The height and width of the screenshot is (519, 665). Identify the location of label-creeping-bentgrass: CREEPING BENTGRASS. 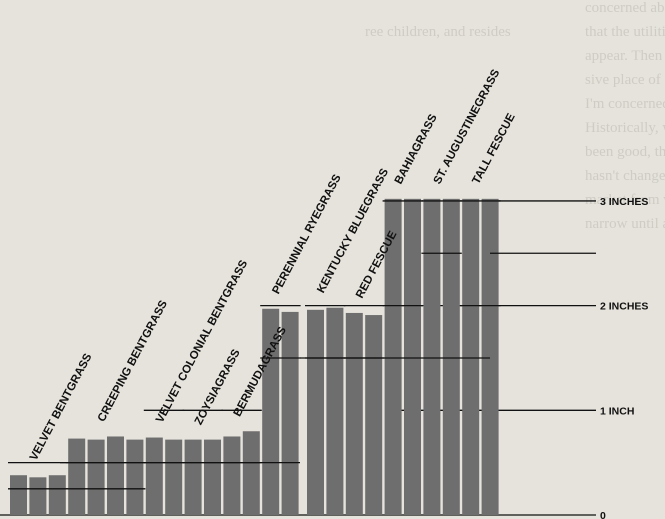
(133, 361).